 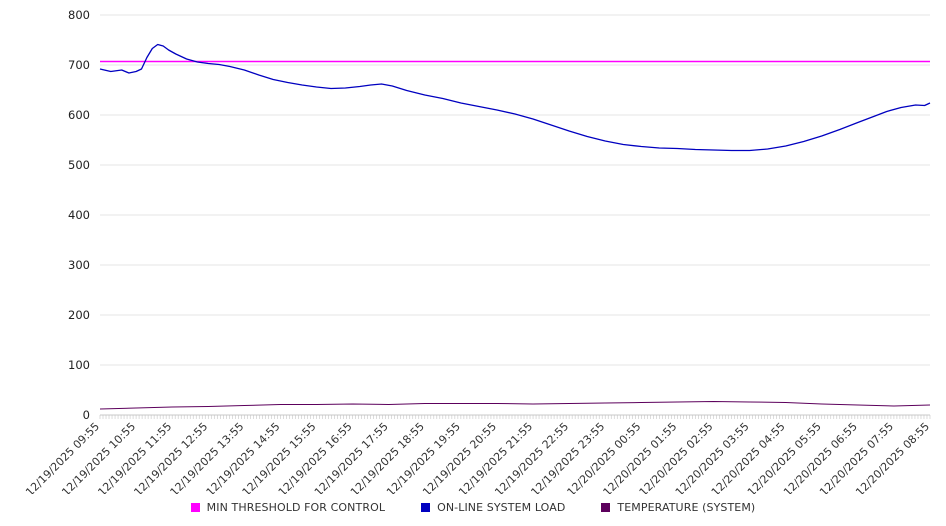 What do you see at coordinates (79, 165) in the screenshot?
I see `y-axis-tick-label: 500` at bounding box center [79, 165].